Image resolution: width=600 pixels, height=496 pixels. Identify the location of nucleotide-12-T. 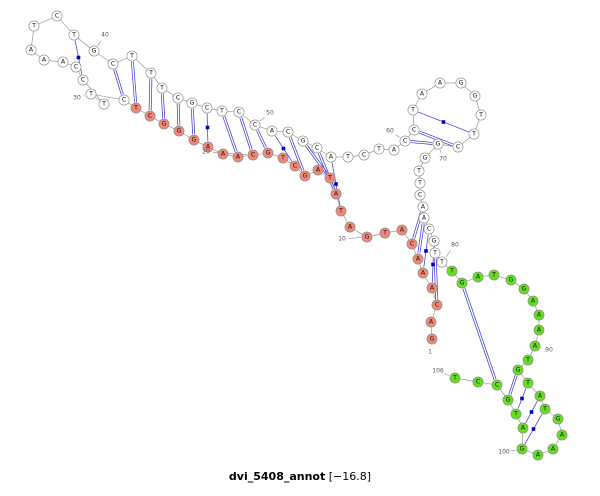
(341, 211).